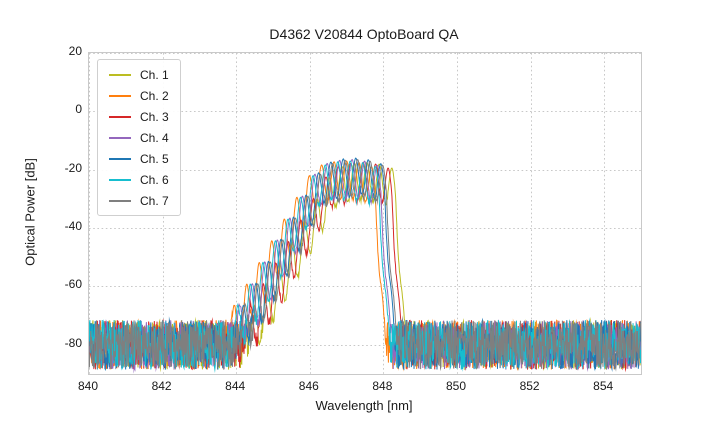  Describe the element at coordinates (139, 116) in the screenshot. I see `legend-item: Ch. 3` at that location.